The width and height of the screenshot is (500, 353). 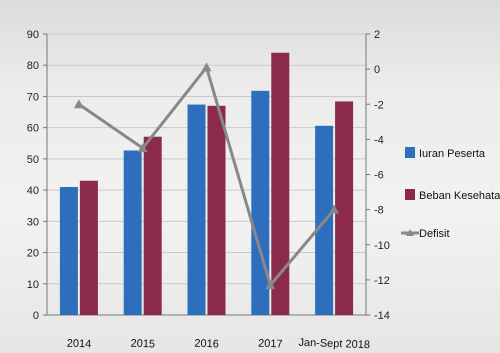 I want to click on y-left-tick-label: 0, so click(x=36, y=316).